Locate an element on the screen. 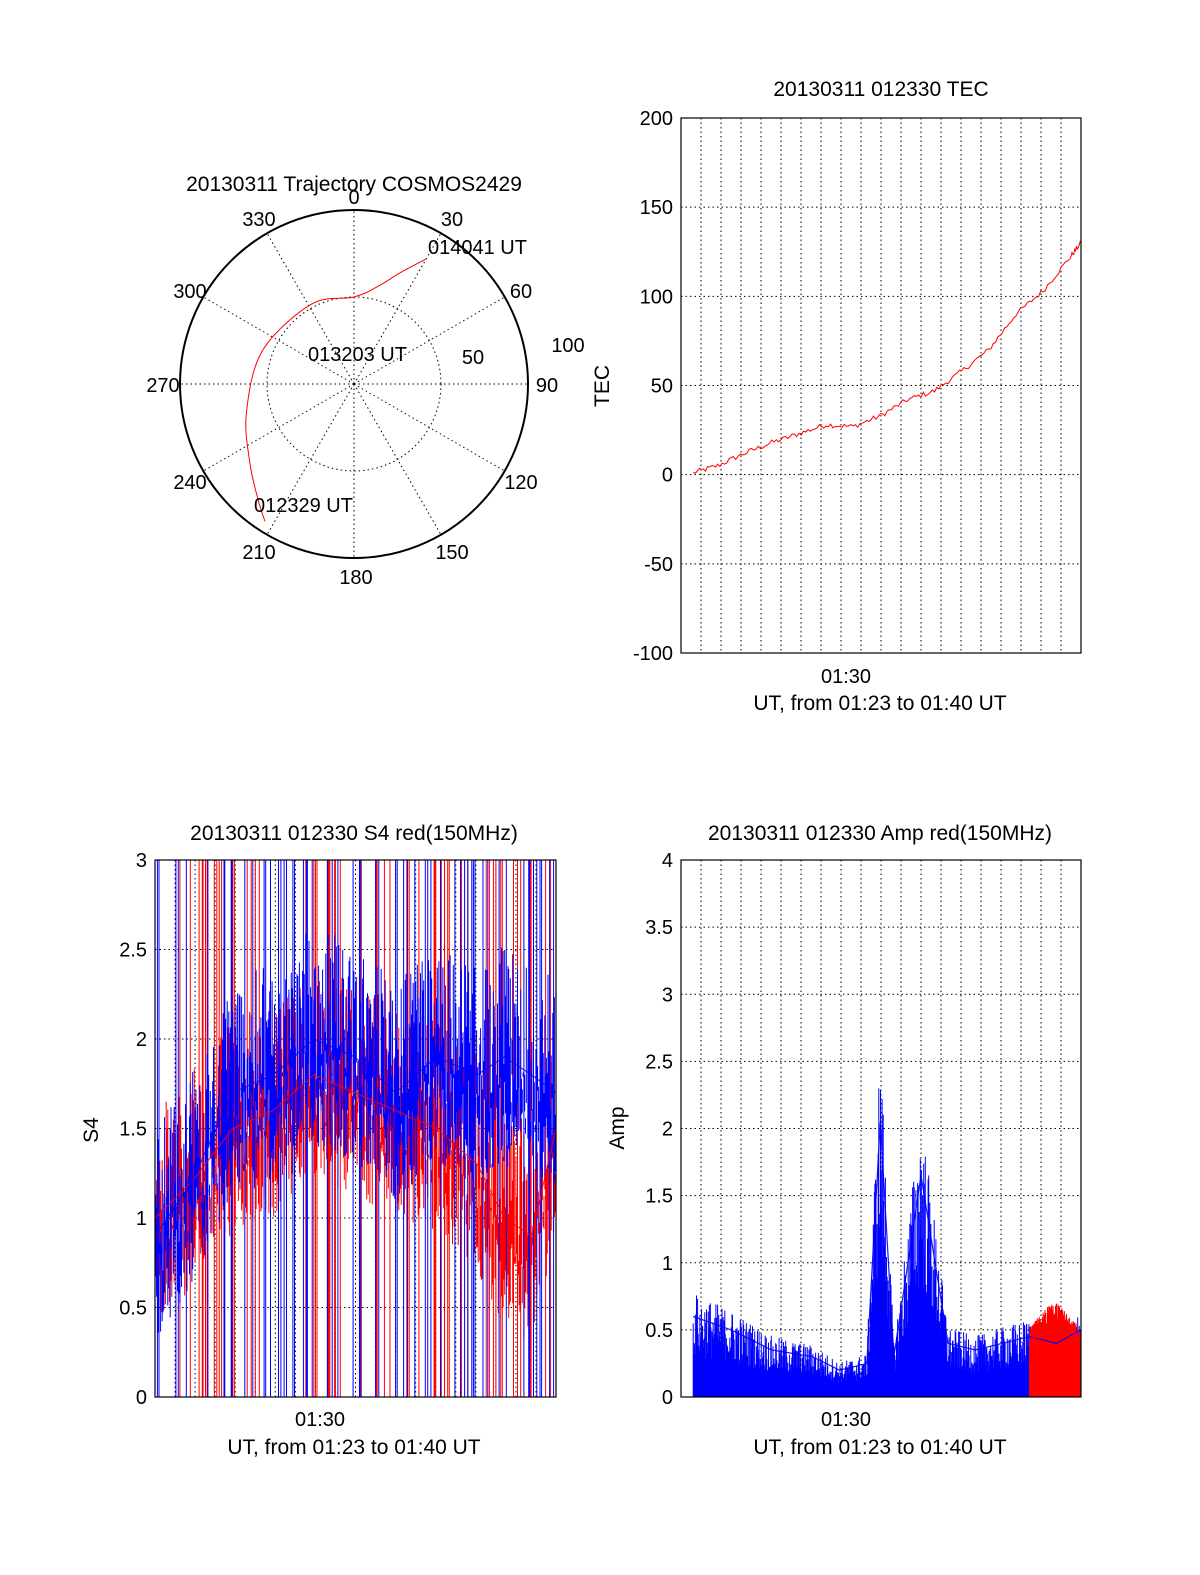  az-label-90: 90 is located at coordinates (547, 386).